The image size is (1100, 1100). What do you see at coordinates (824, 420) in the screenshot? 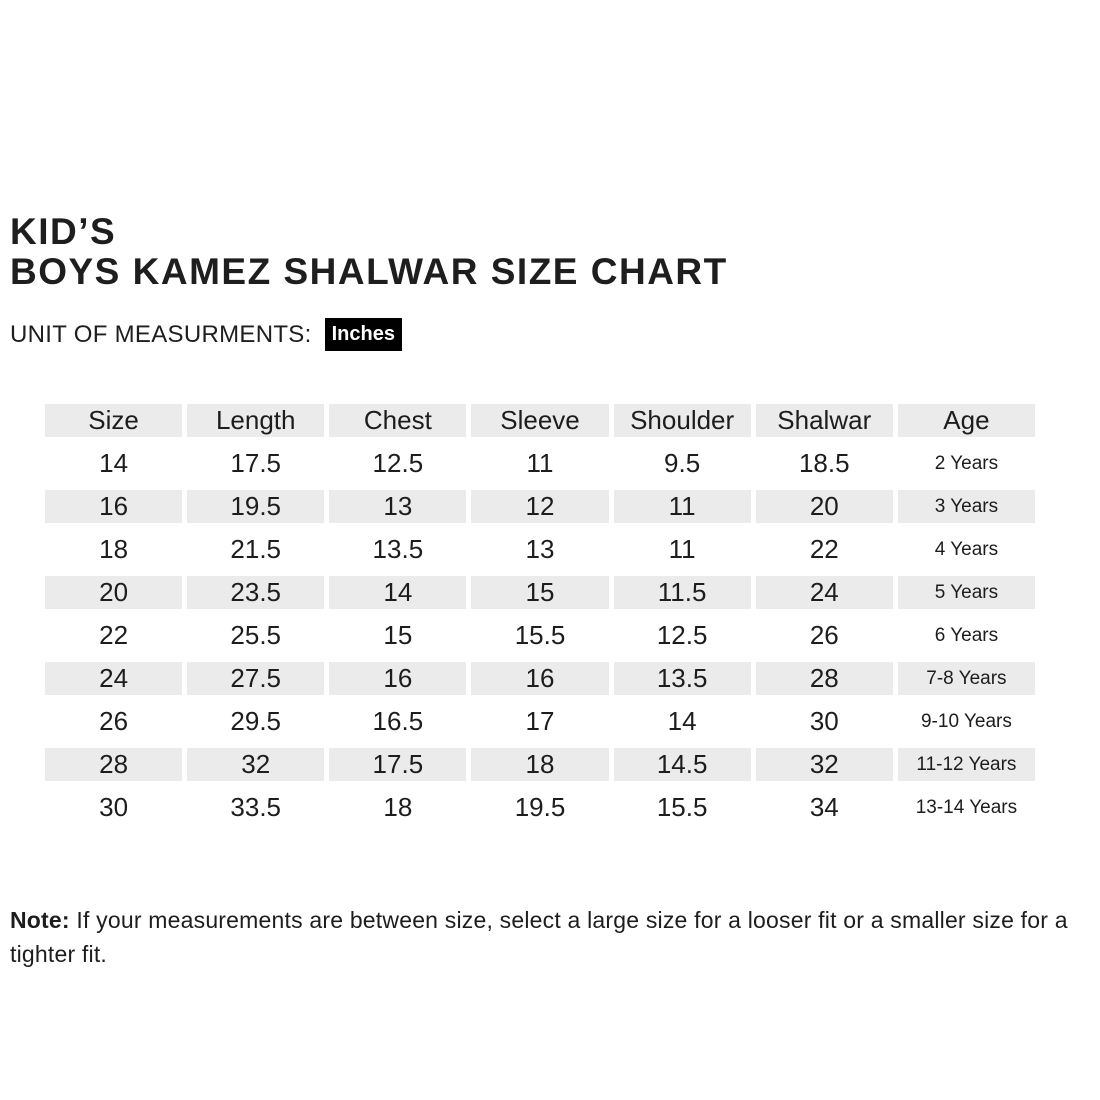
I see `column-header-shalwar: Shalwar` at bounding box center [824, 420].